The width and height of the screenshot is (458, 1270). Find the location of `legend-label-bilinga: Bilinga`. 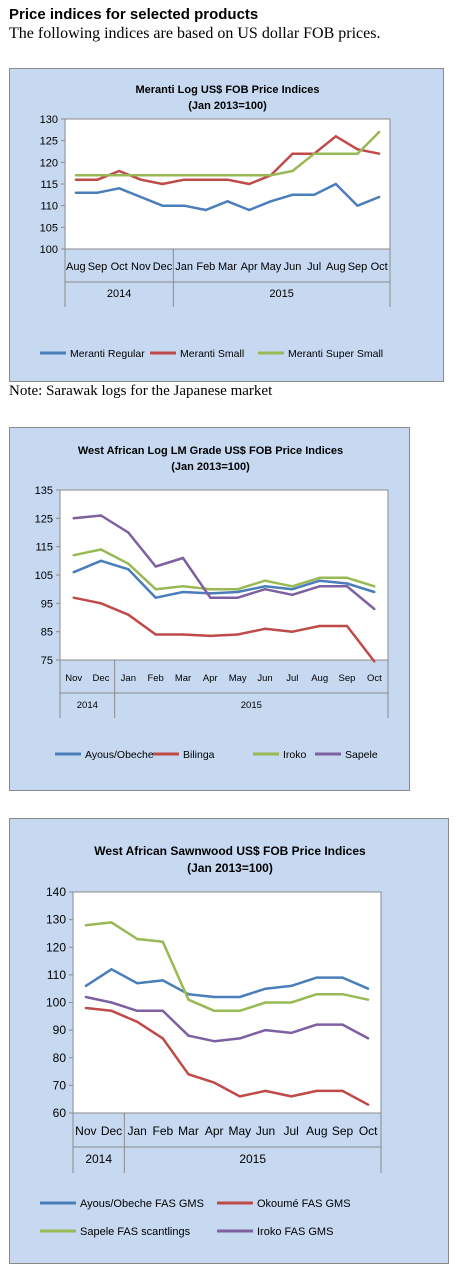

legend-label-bilinga: Bilinga is located at coordinates (199, 755).